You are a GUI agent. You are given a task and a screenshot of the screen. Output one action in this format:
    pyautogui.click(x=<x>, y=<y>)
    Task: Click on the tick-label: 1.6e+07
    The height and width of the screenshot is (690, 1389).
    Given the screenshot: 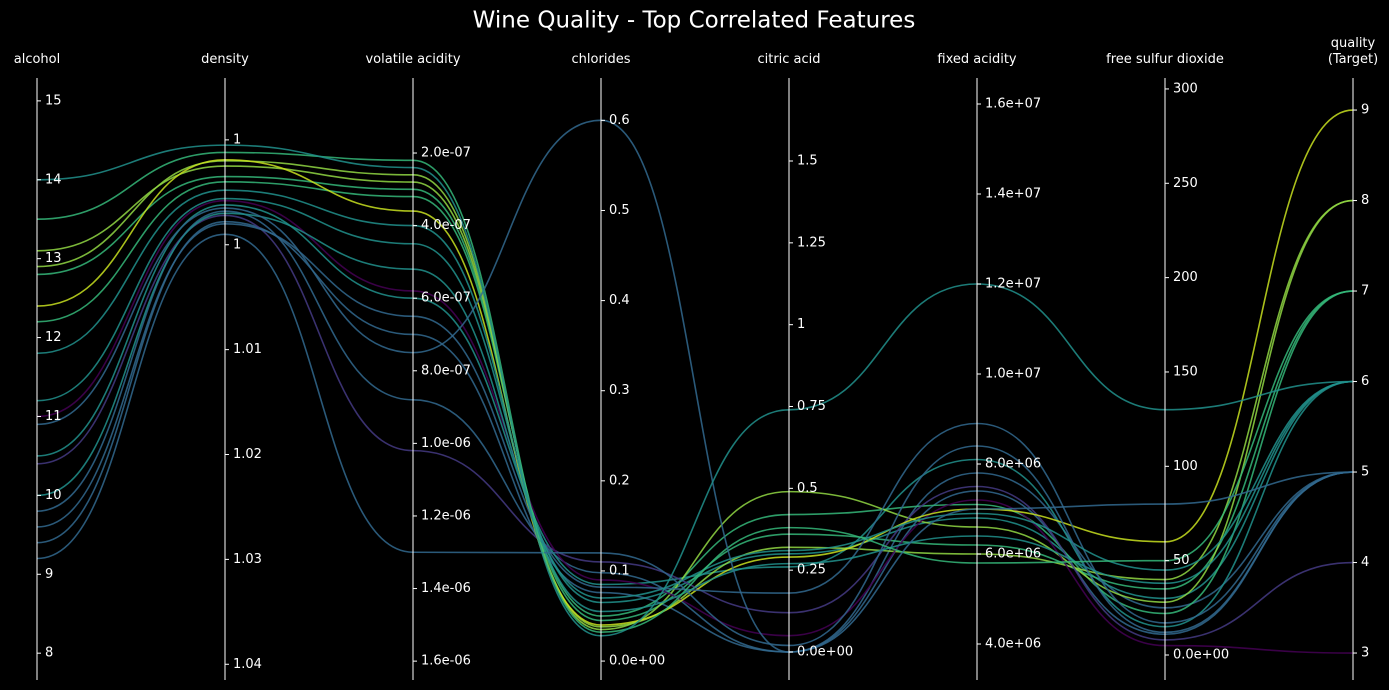 What is the action you would take?
    pyautogui.click(x=1013, y=104)
    